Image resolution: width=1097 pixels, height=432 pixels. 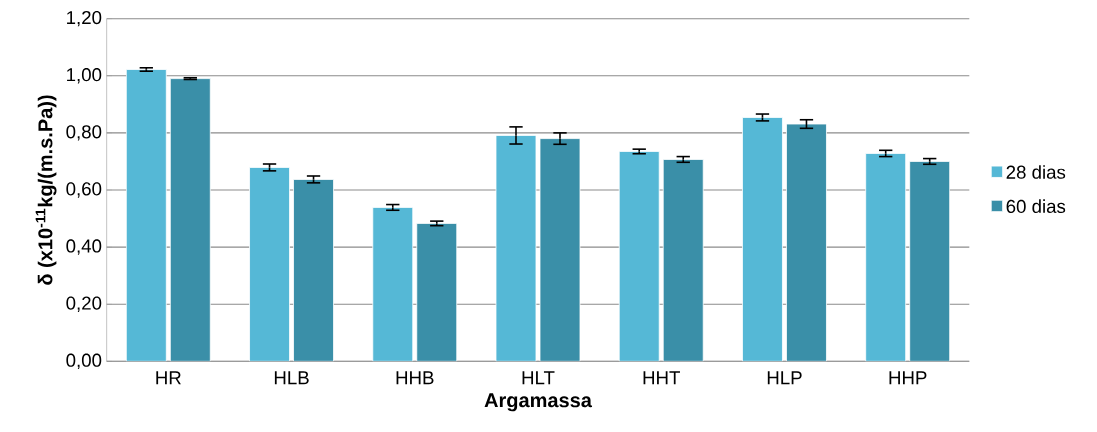 I want to click on x-tick-label: HHP, so click(x=908, y=378).